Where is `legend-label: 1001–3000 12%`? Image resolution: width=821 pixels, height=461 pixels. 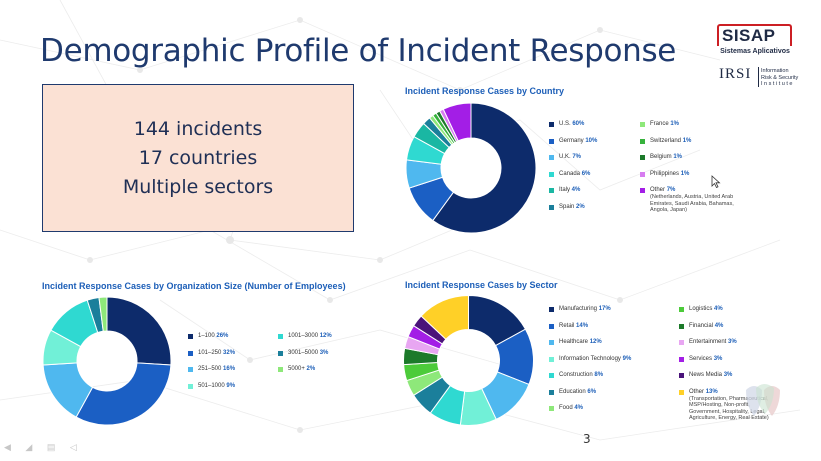 legend-label: 1001–3000 12% is located at coordinates (310, 336).